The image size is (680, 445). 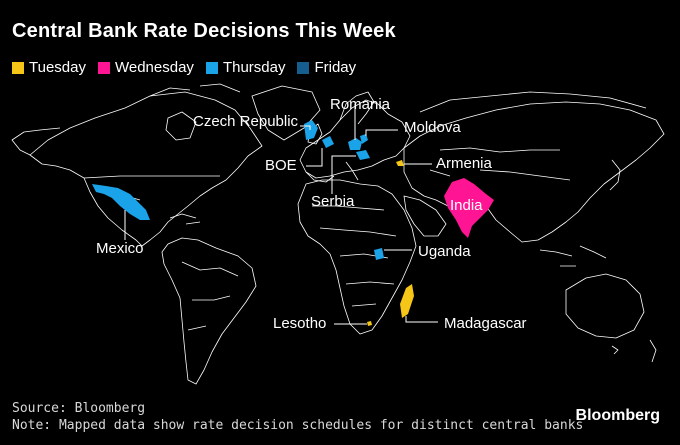 I want to click on callout-moldova: Moldova, so click(x=432, y=127).